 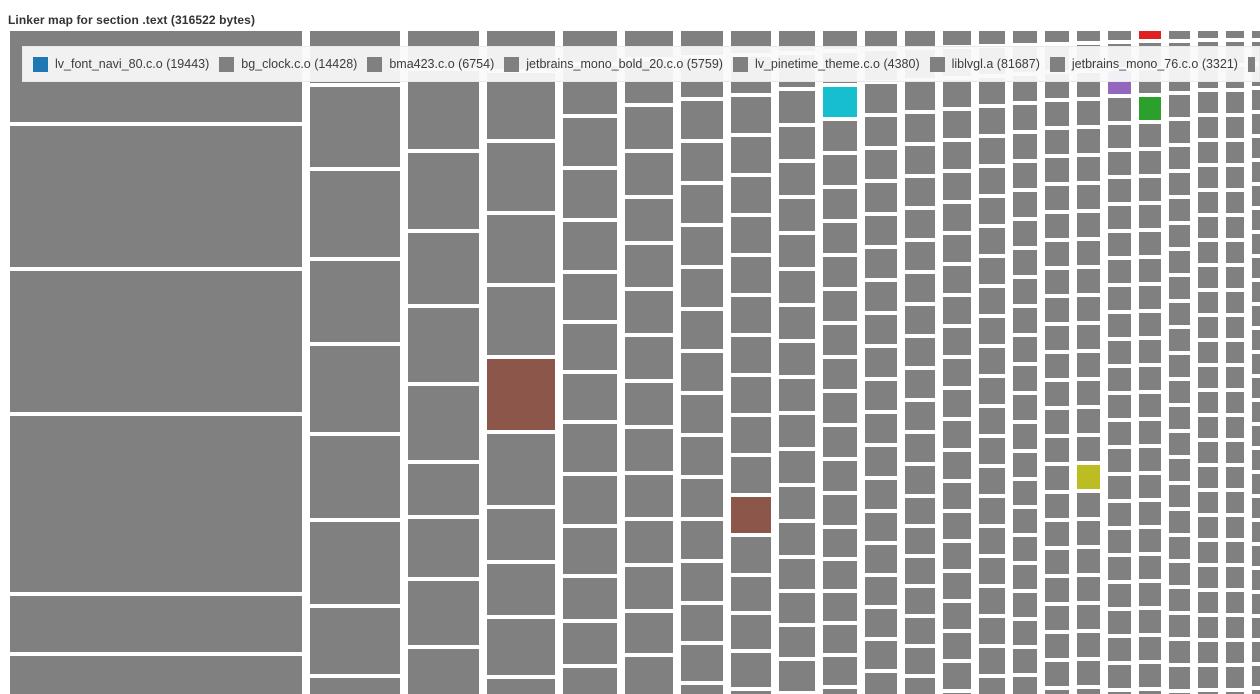 I want to click on legend-item: liblvgl.a (81687), so click(x=984, y=64).